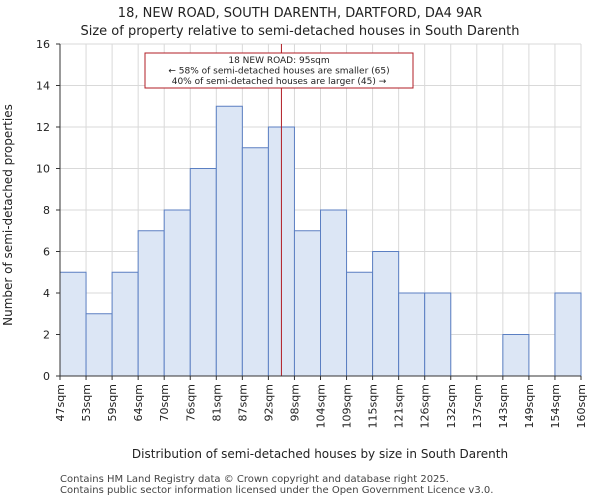 The height and width of the screenshot is (500, 600). Describe the element at coordinates (334, 293) in the screenshot. I see `bar-104sqm` at that location.